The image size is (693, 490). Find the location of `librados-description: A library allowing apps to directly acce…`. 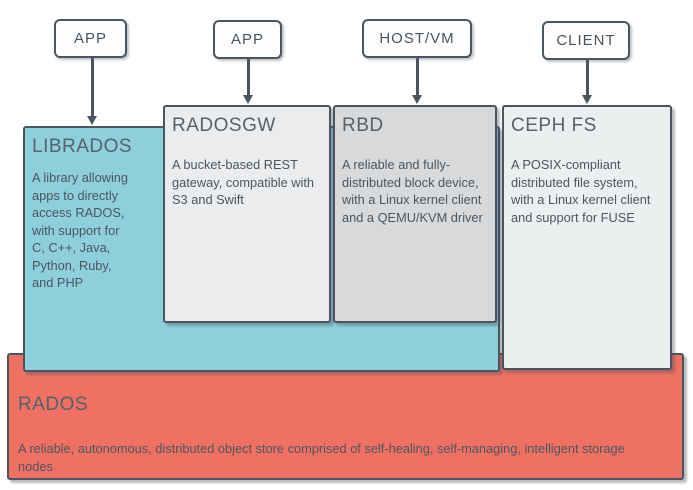

librados-description: A library allowing apps to directly acce… is located at coordinates (80, 230).